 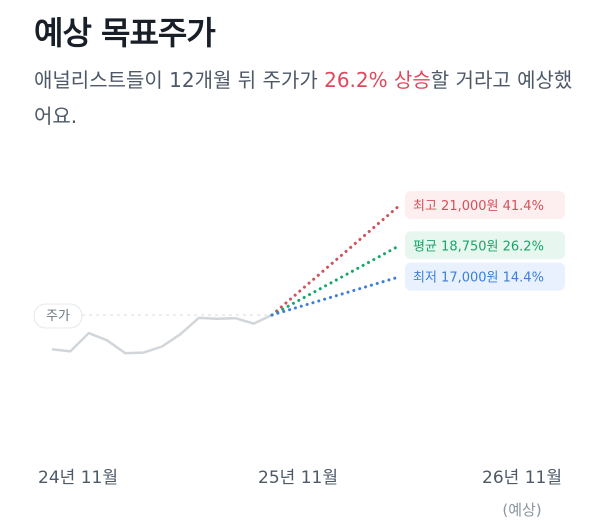 What do you see at coordinates (522, 478) in the screenshot?
I see `x-tick-label: 26년 11월` at bounding box center [522, 478].